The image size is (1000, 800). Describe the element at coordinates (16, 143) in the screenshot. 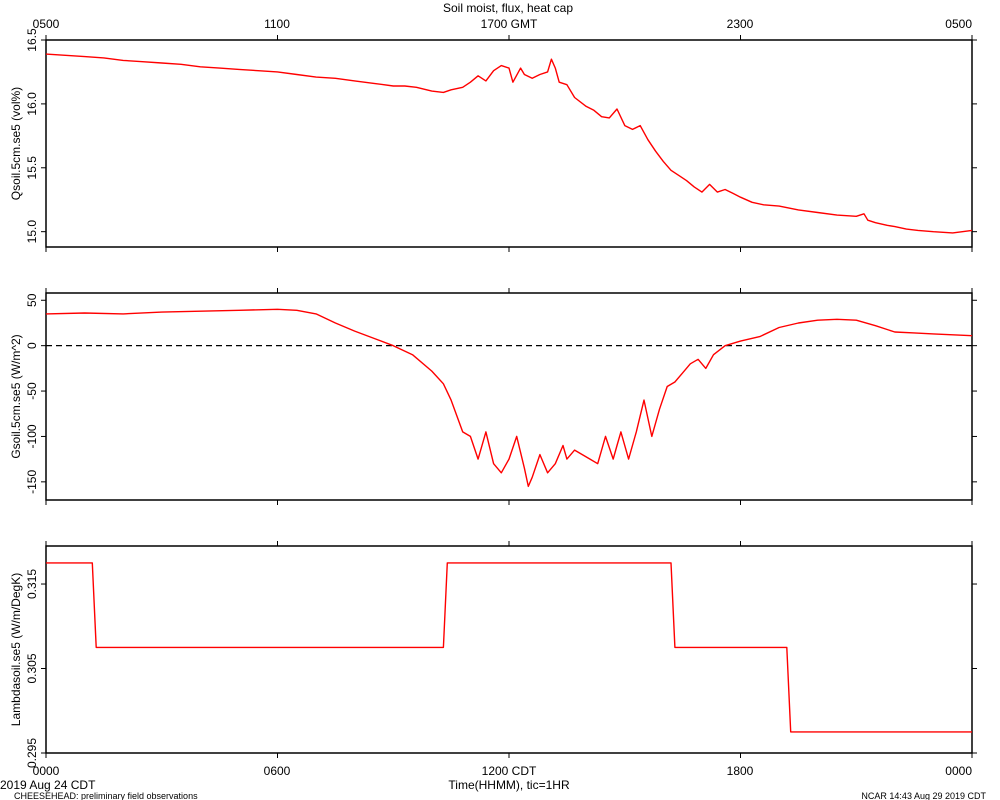

I see `y-axis-label: Qsoil.5cm.se5 (vol%)` at that location.